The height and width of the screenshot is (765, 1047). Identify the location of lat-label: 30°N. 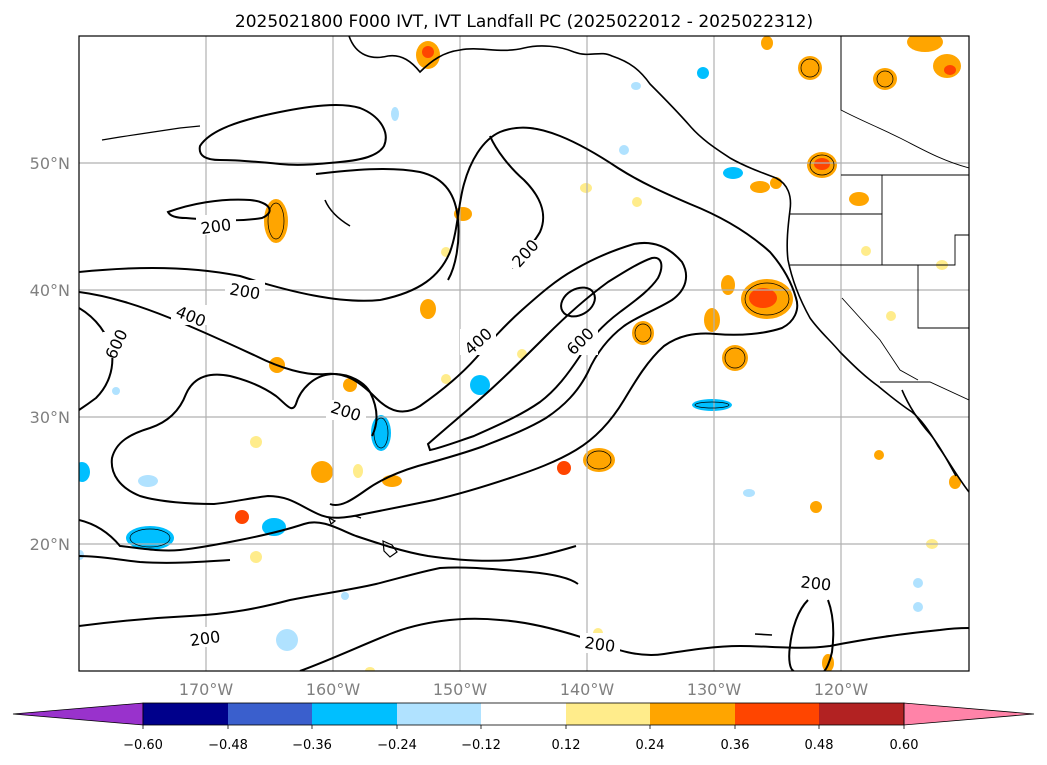
(50, 417).